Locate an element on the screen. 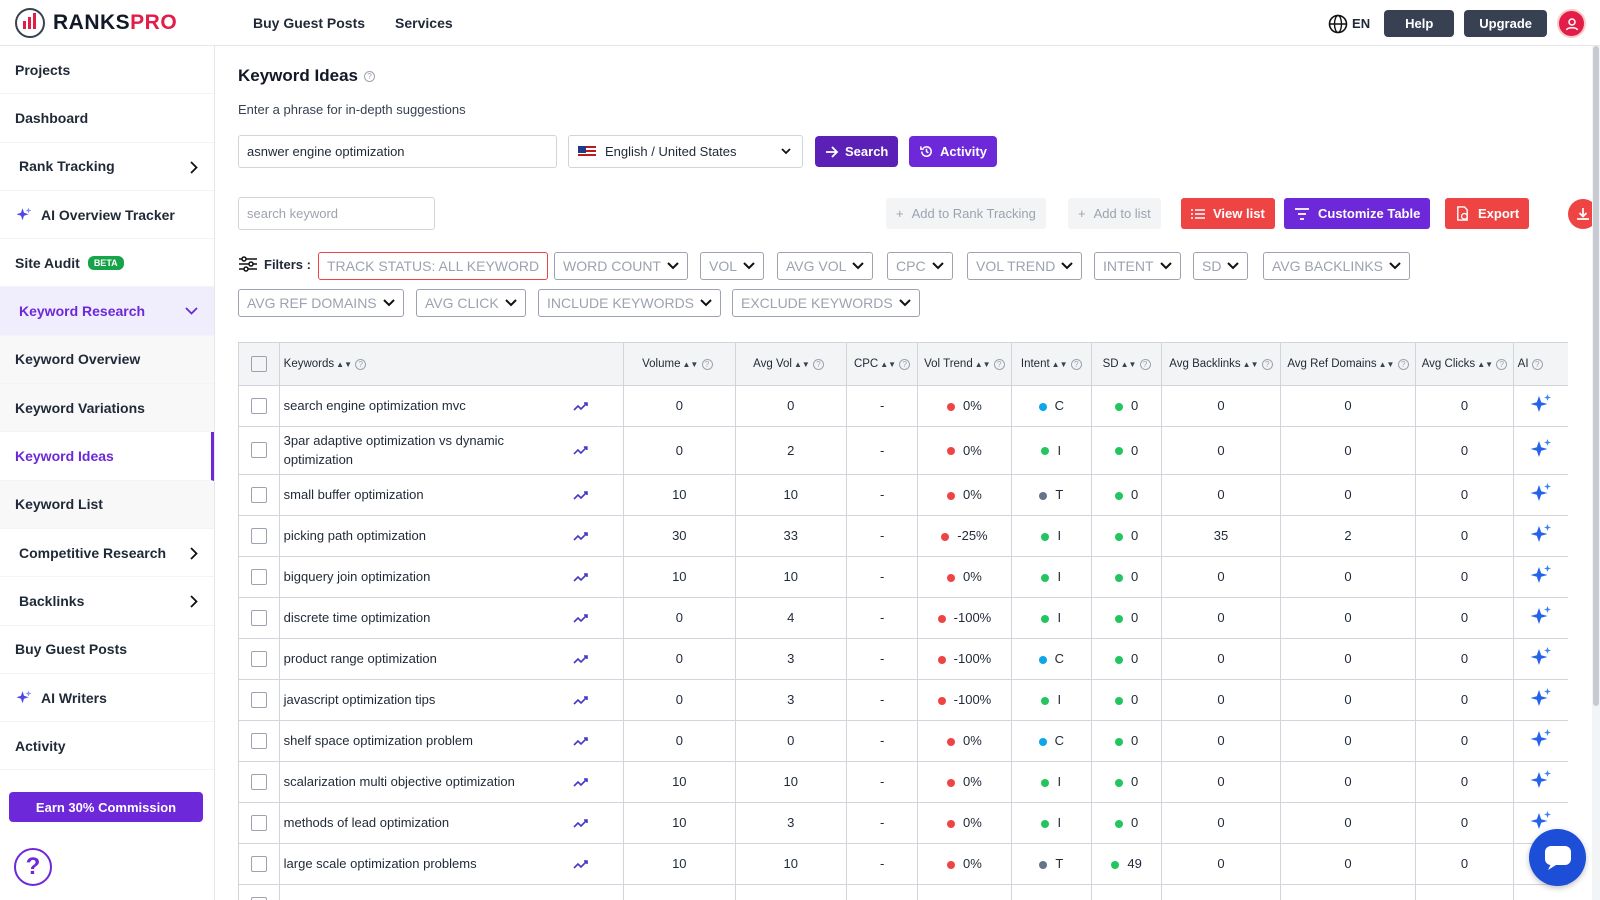 The image size is (1600, 900). activity-button: Activity is located at coordinates (953, 151).